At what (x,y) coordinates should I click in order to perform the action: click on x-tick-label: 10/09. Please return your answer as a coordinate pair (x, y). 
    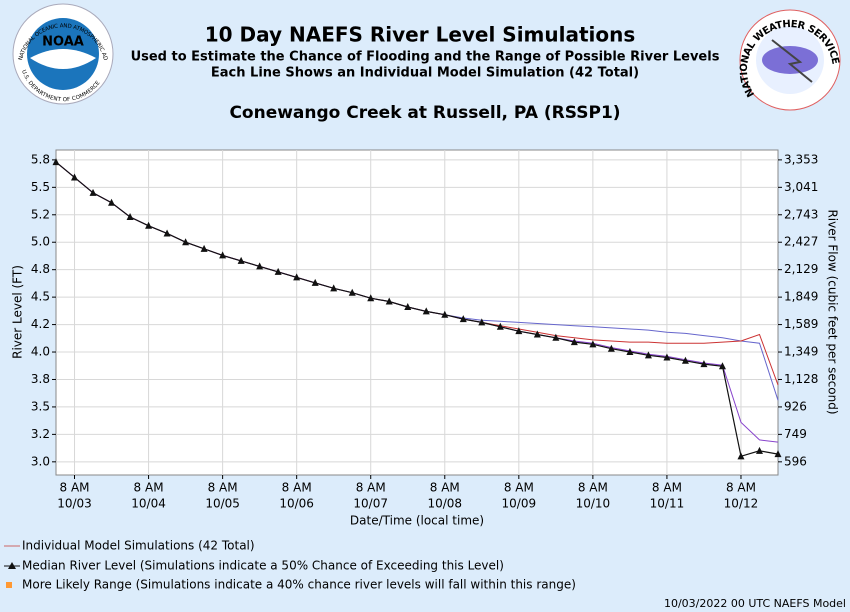
    Looking at the image, I should click on (519, 504).